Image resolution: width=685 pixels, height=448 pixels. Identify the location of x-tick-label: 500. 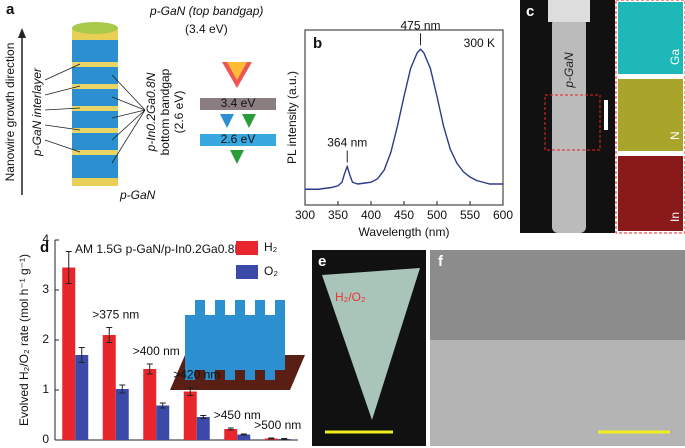
(437, 215).